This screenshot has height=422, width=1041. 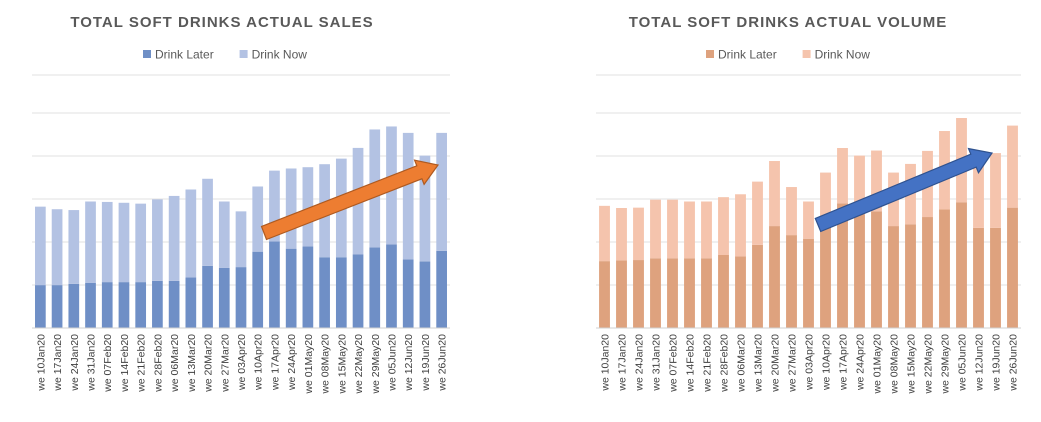 I want to click on x-tick-label: we 24Jan20, so click(x=640, y=363).